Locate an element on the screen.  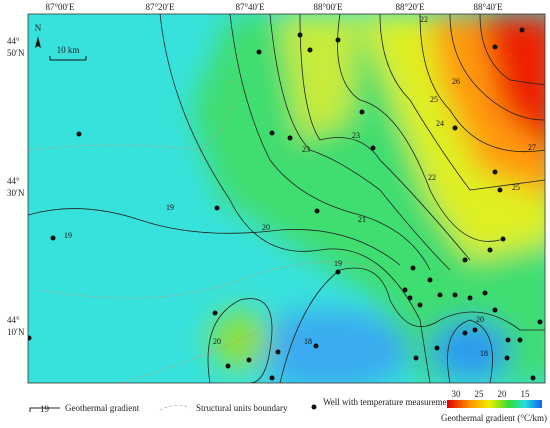
latitude-label: 30′N is located at coordinates (16, 193).